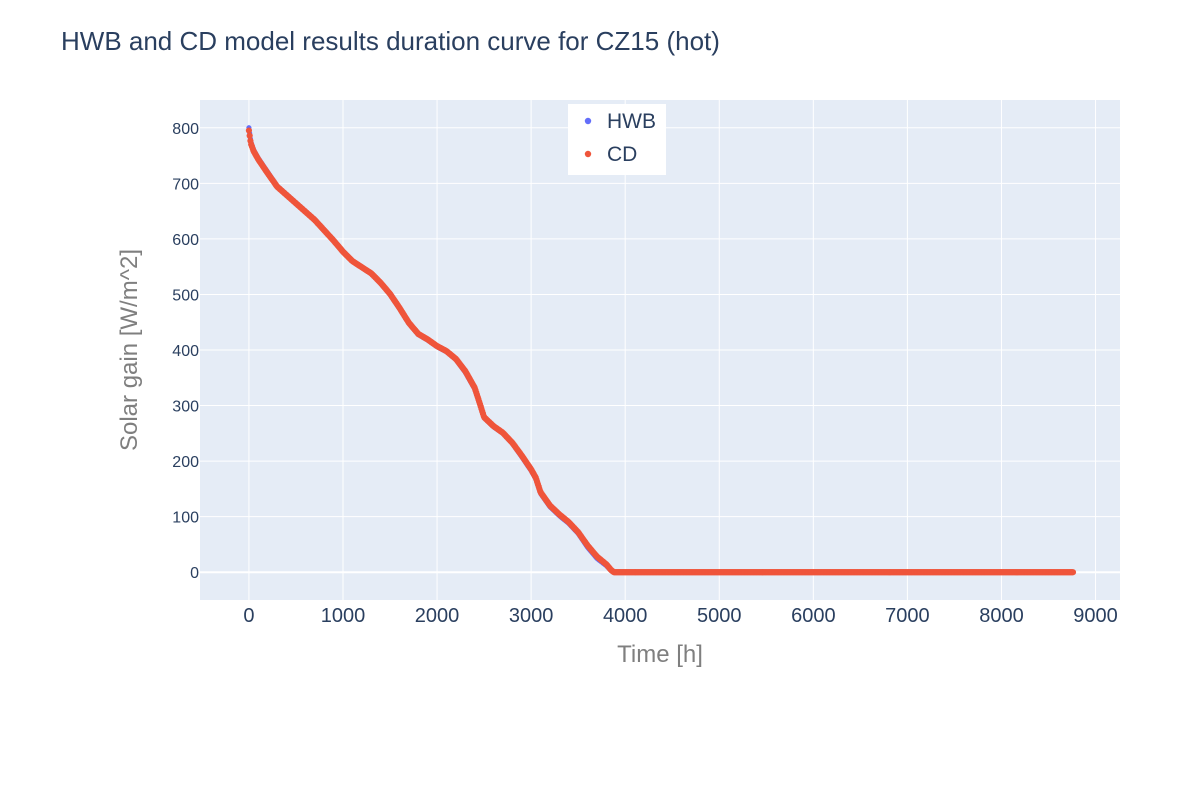  I want to click on y-tick-label: 100, so click(185, 518).